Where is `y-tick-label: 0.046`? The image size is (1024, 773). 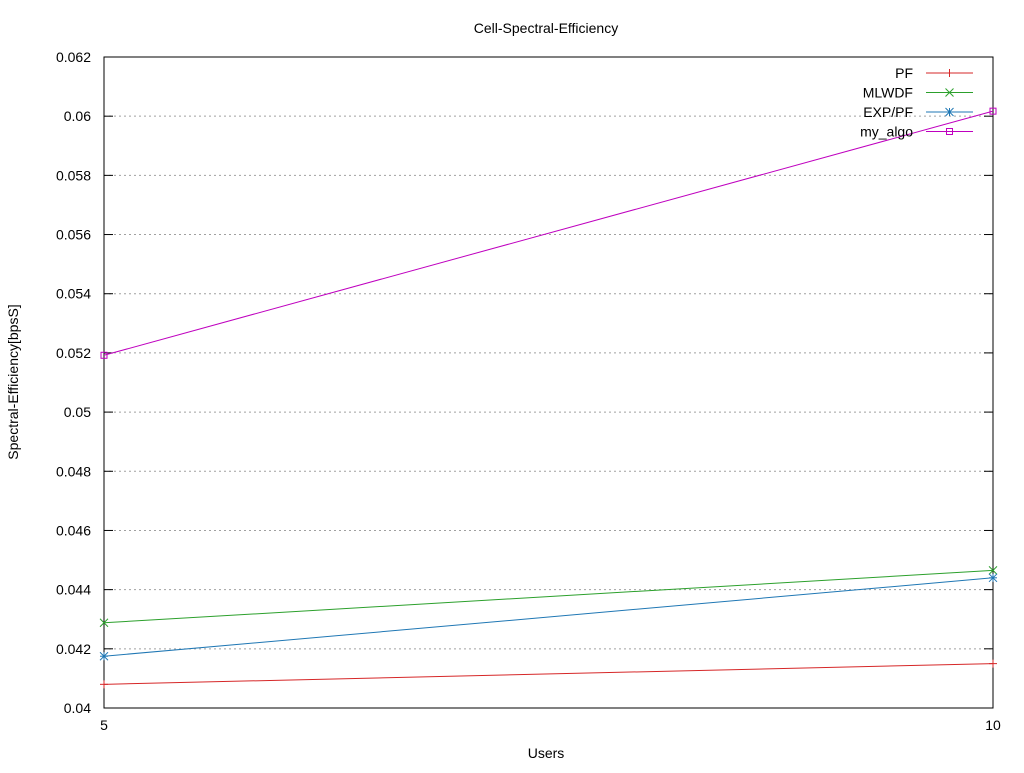 y-tick-label: 0.046 is located at coordinates (73, 530).